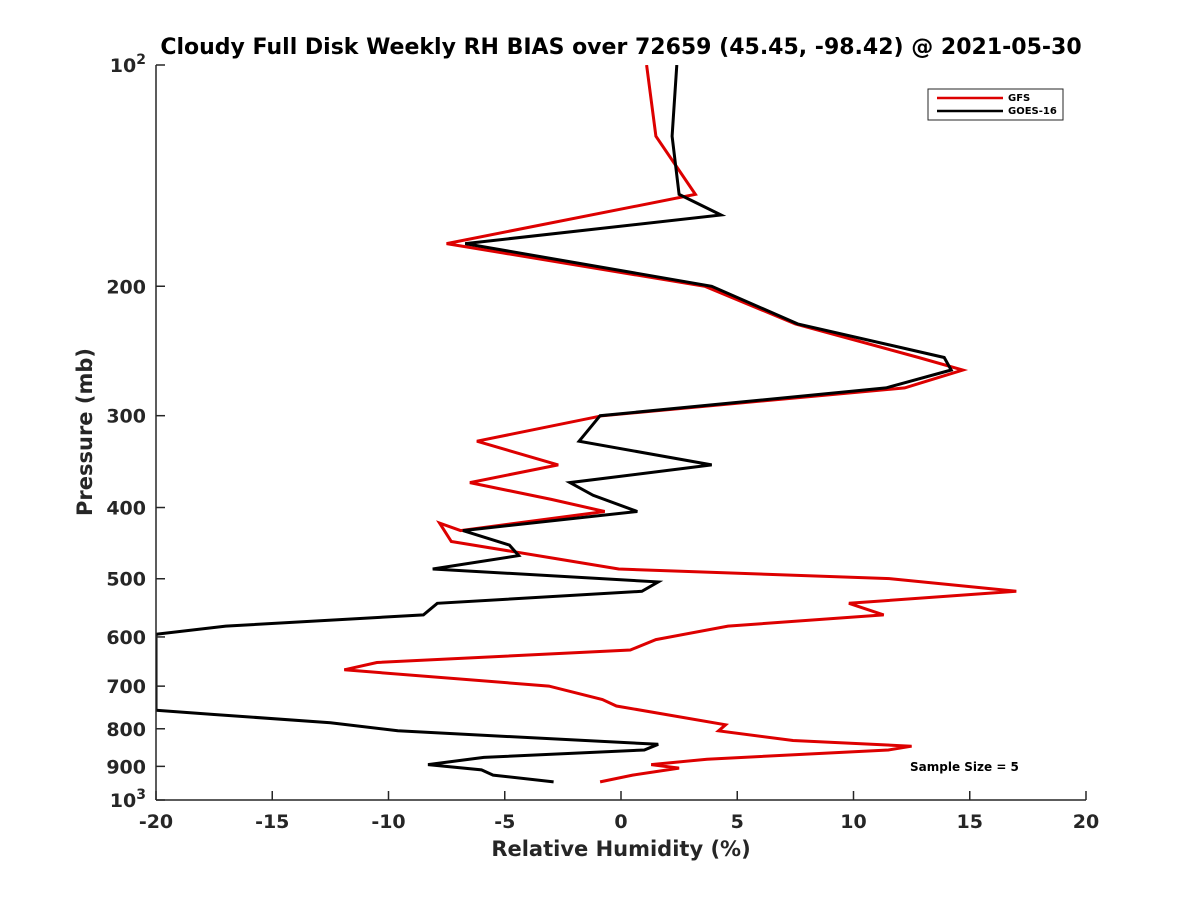 The width and height of the screenshot is (1200, 905). Describe the element at coordinates (85, 432) in the screenshot. I see `y-axis-label: Pressure (mb)` at that location.